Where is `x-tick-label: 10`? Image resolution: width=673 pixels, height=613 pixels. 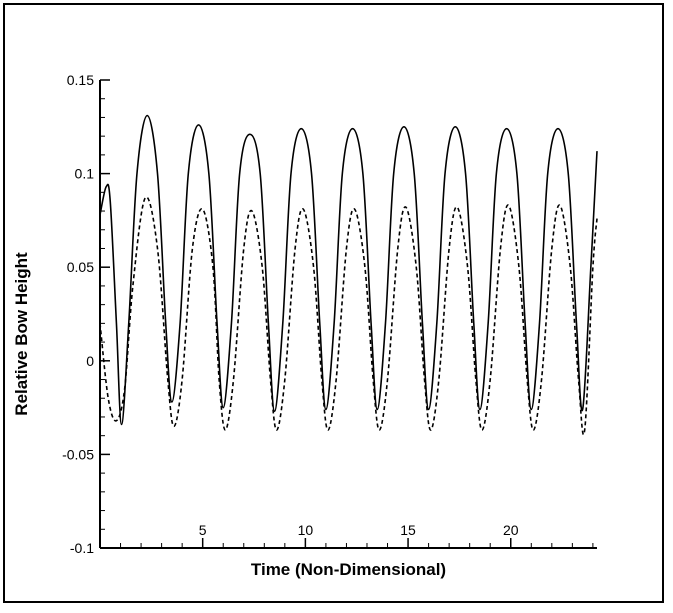
x-tick-label: 10 is located at coordinates (306, 530).